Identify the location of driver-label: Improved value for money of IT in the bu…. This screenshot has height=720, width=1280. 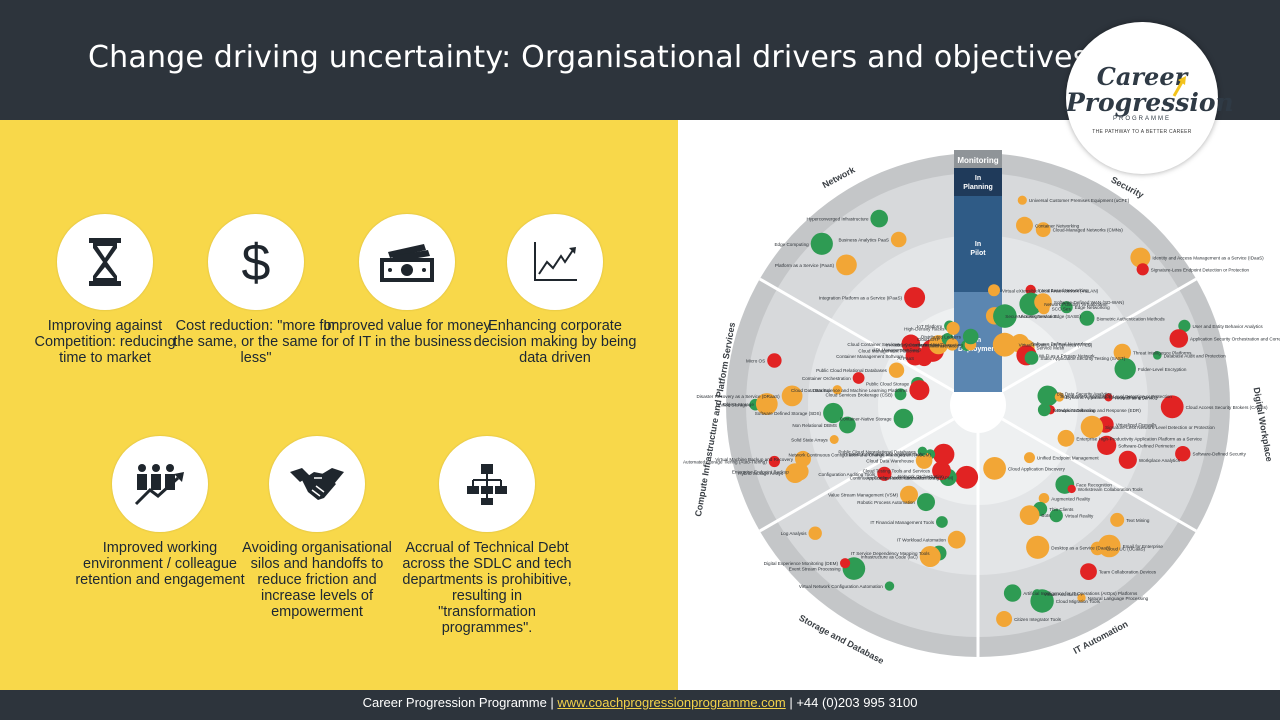
(407, 334).